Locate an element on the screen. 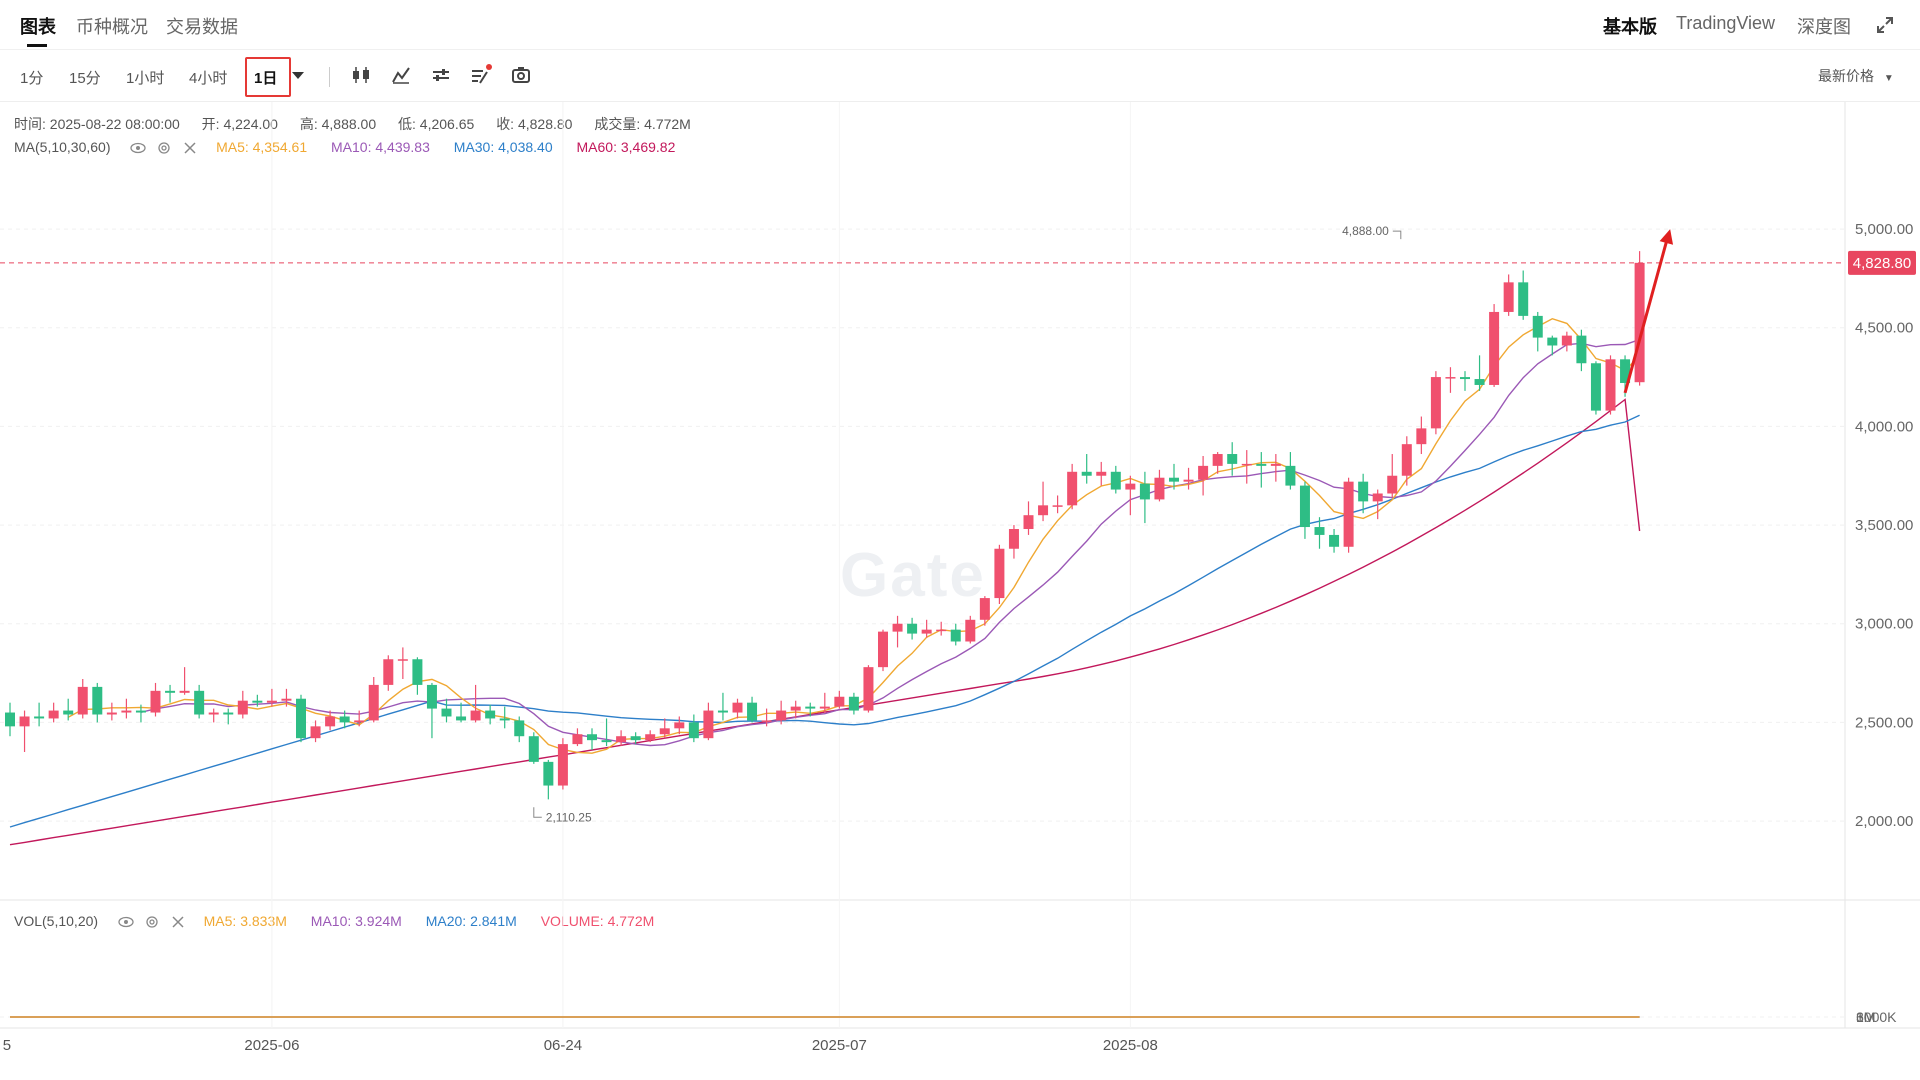 This screenshot has height=1080, width=1920. tab-depth-chart: 深度图 is located at coordinates (1824, 27).